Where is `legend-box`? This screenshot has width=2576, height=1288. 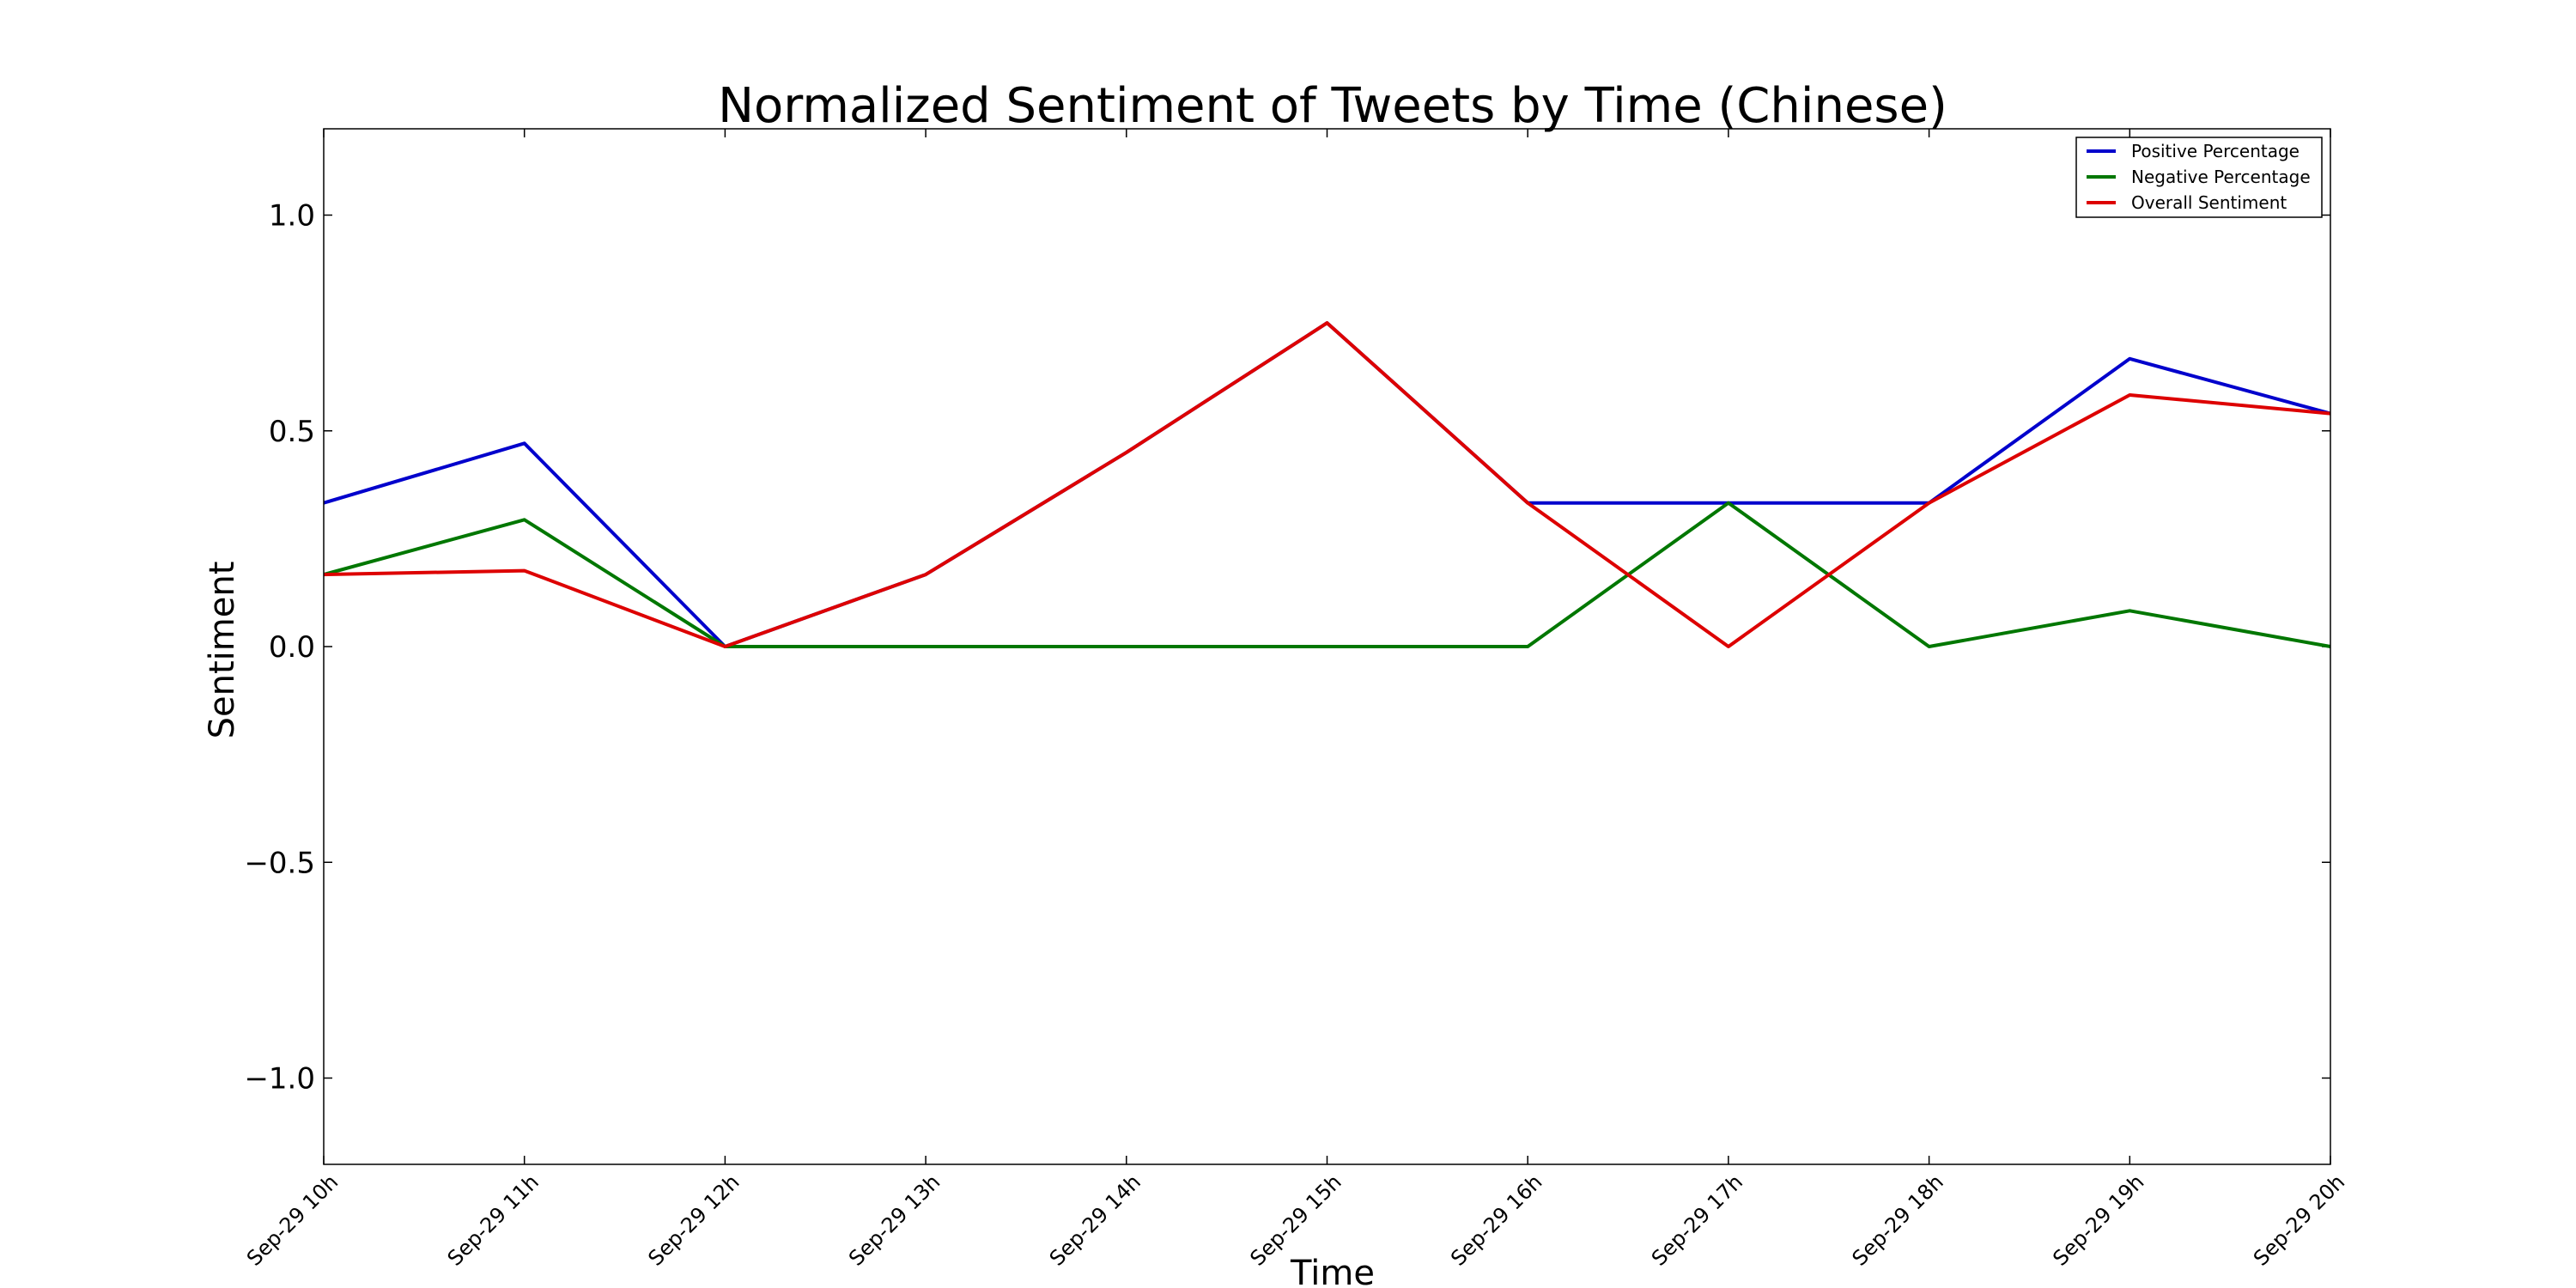 legend-box is located at coordinates (2199, 177).